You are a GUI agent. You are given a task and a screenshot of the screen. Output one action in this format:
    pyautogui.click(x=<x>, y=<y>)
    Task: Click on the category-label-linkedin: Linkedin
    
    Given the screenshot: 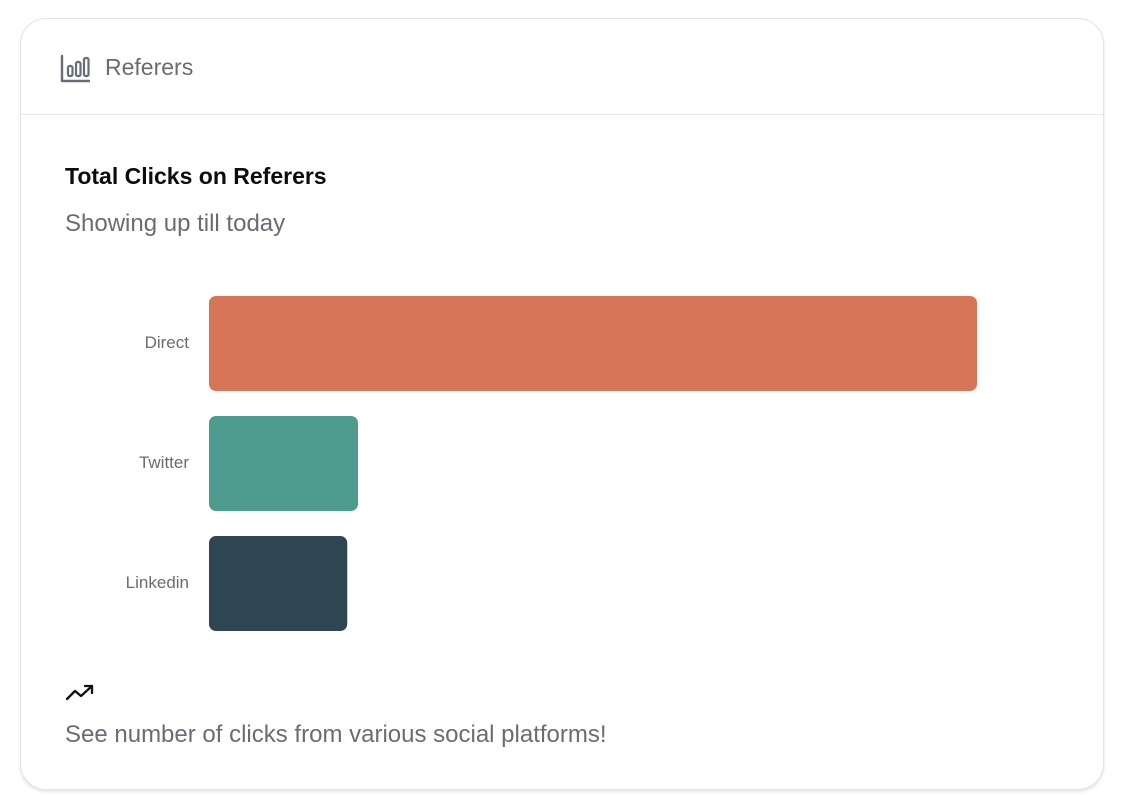 What is the action you would take?
    pyautogui.click(x=157, y=582)
    